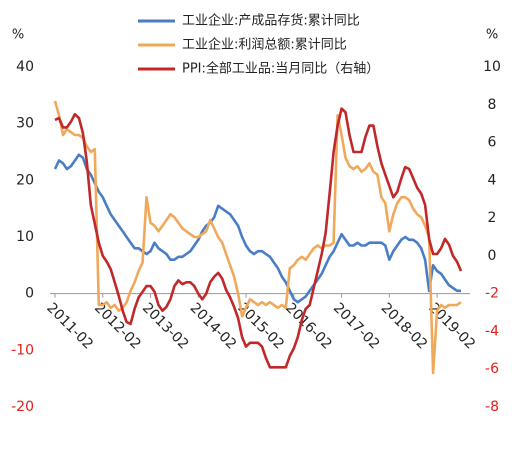 This screenshot has height=462, width=527. What do you see at coordinates (492, 67) in the screenshot?
I see `y2-tick-label: 10` at bounding box center [492, 67].